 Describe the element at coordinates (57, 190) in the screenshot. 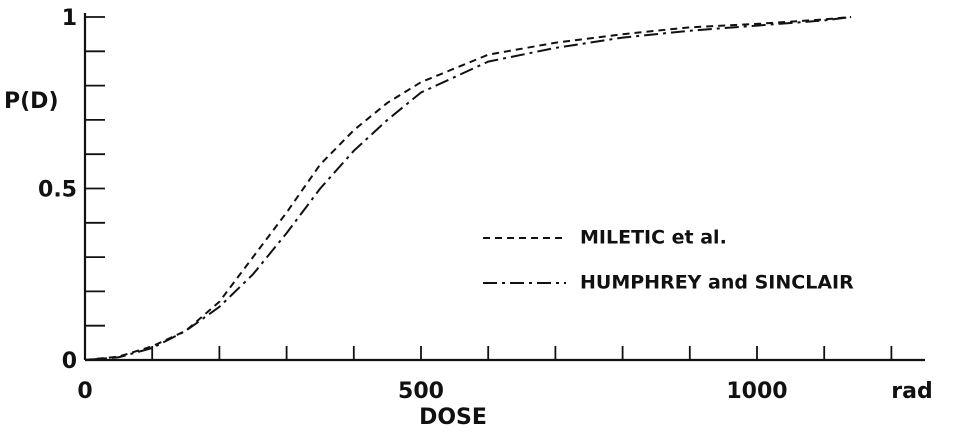

I see `y-tick-label: 0.5` at that location.